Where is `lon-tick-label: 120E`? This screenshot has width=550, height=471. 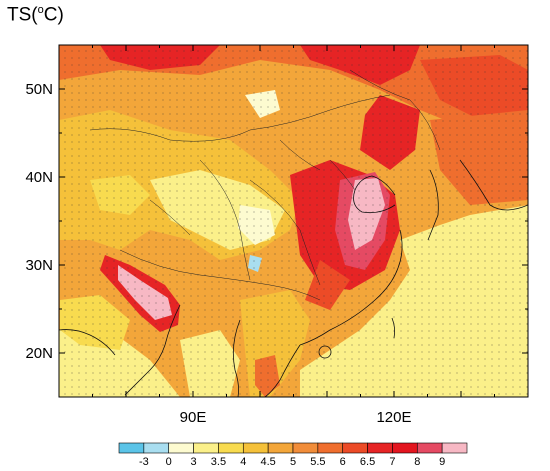
lon-tick-label: 120E is located at coordinates (393, 417).